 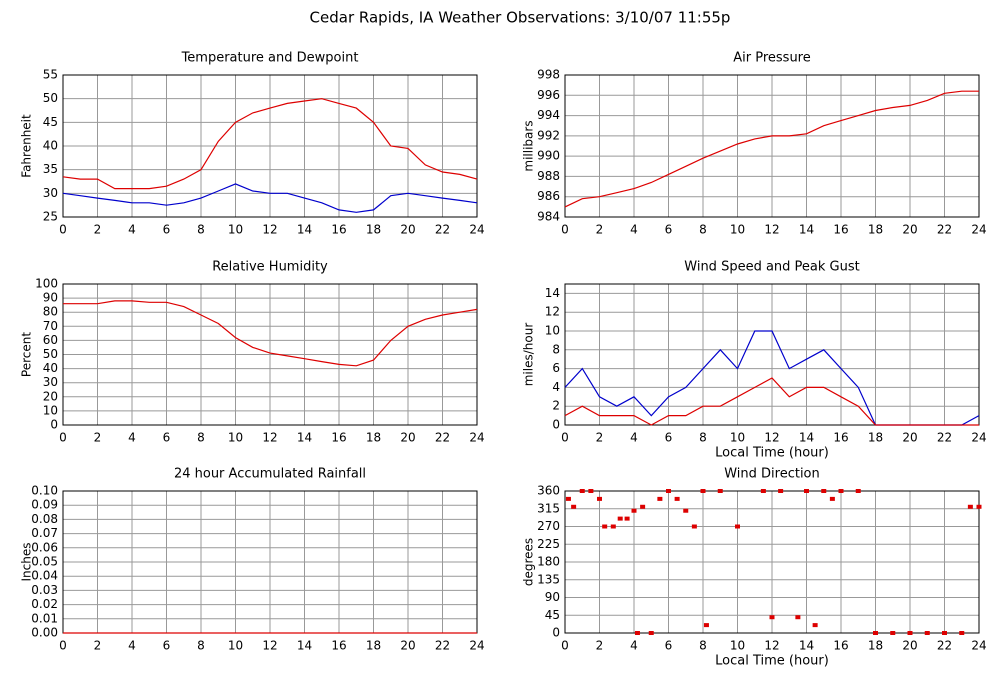 What do you see at coordinates (270, 267) in the screenshot?
I see `panel-title: Relative Humidity` at bounding box center [270, 267].